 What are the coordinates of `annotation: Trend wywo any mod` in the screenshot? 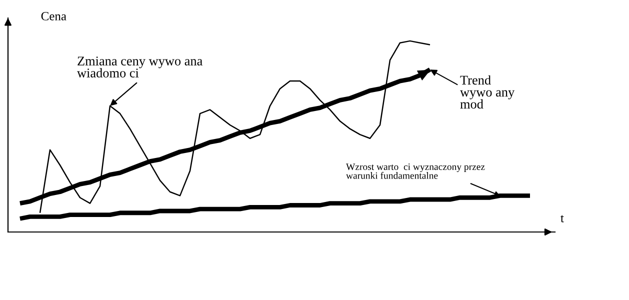 It's located at (487, 92).